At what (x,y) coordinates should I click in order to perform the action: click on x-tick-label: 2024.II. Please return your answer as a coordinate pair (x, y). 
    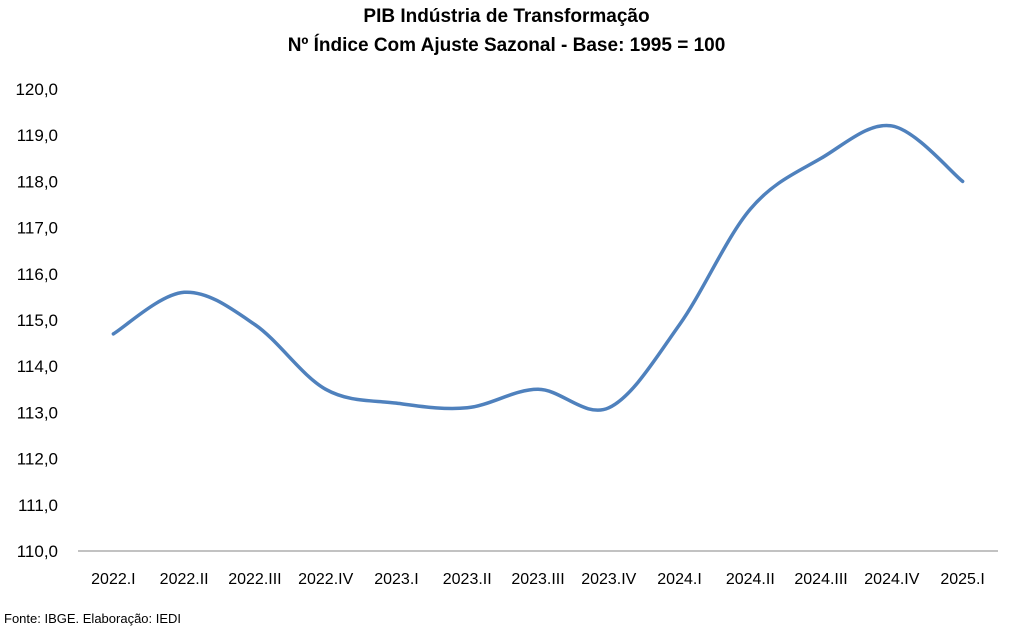
    Looking at the image, I should click on (750, 579).